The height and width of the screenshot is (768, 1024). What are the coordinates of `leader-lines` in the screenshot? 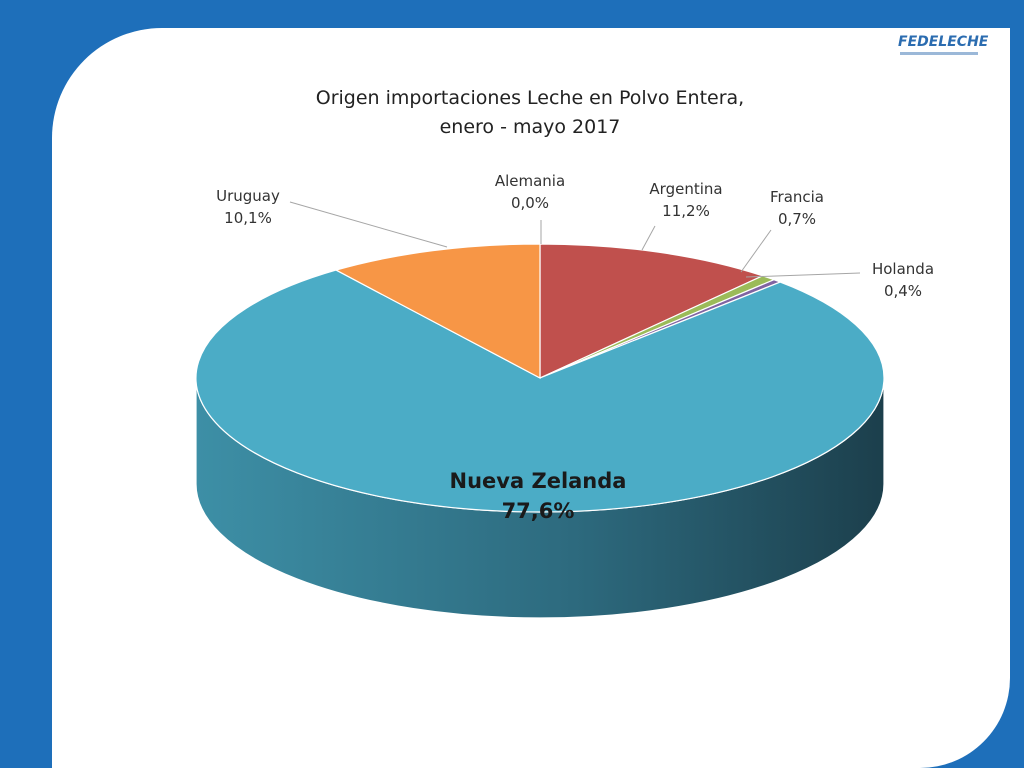 It's located at (575, 239).